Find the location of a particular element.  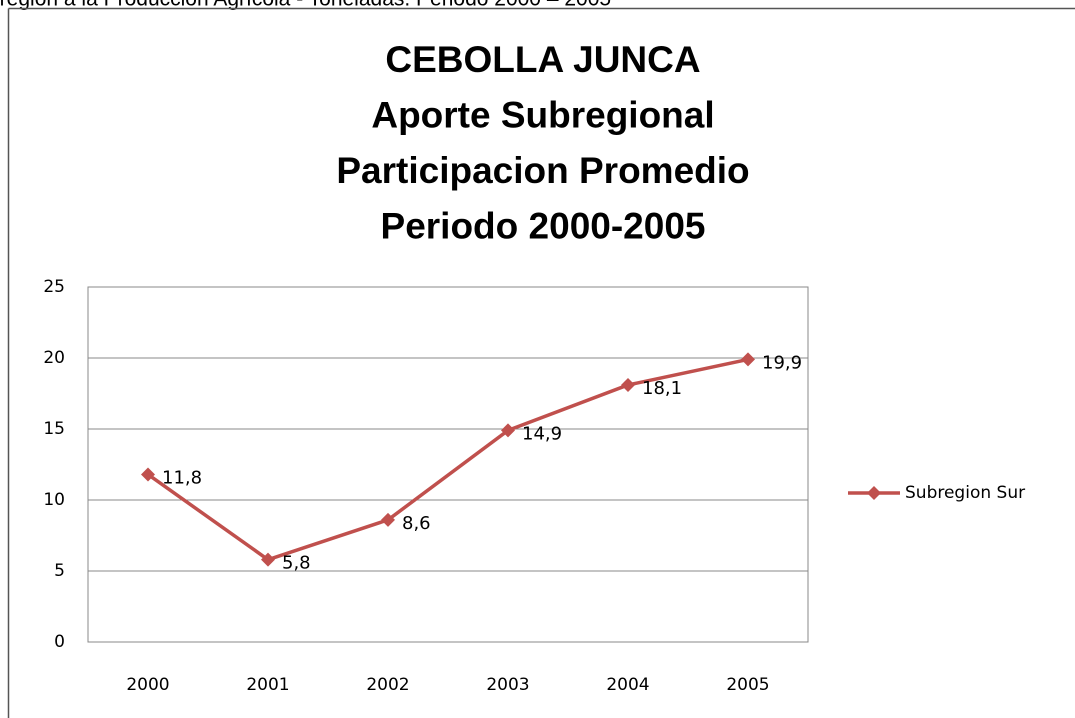

data-label: 5,8 is located at coordinates (296, 563).